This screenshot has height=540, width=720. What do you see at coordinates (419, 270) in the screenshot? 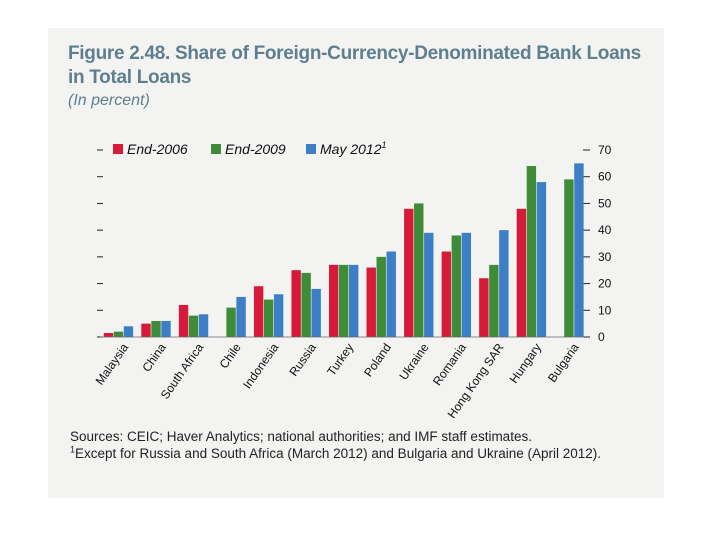
I see `bar-ukraine-end-2009` at bounding box center [419, 270].